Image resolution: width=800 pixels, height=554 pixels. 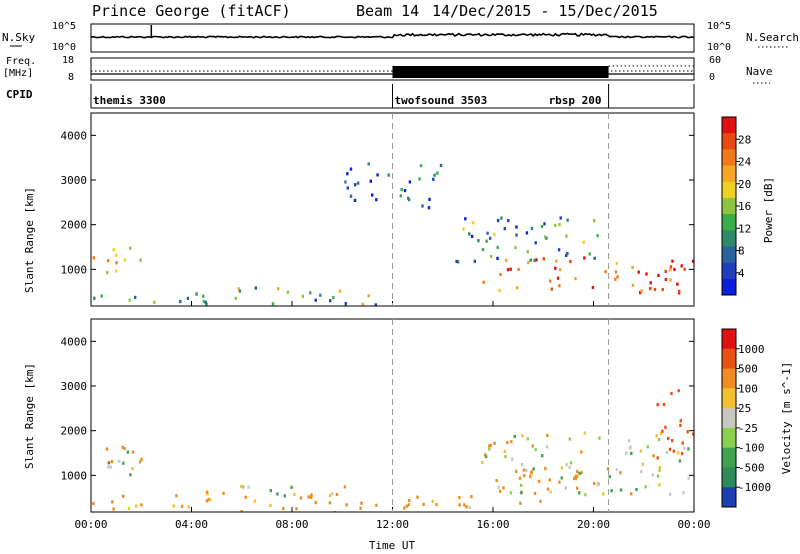 What do you see at coordinates (545, 11) in the screenshot?
I see `date-range: 14/Dec/2015 - 15/Dec/2015` at bounding box center [545, 11].